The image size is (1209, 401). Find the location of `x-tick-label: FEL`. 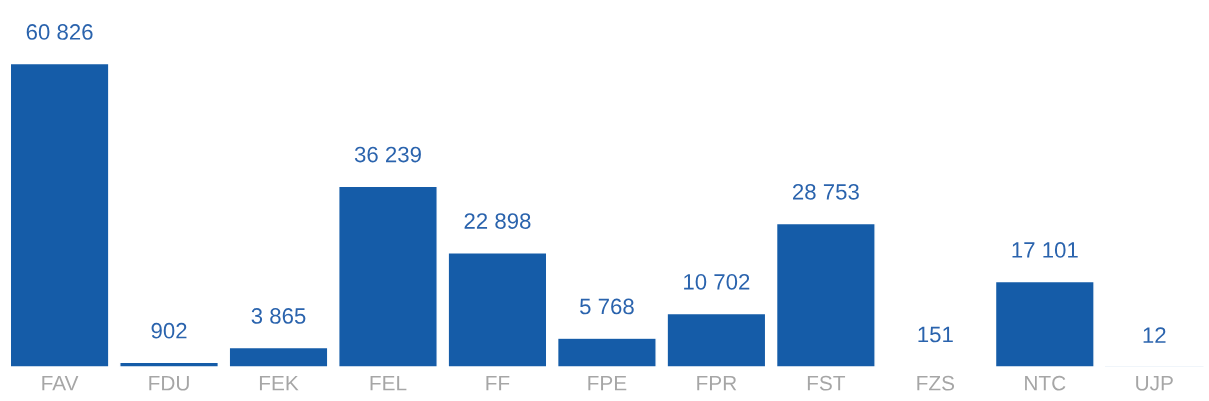

x-tick-label: FEL is located at coordinates (388, 383).